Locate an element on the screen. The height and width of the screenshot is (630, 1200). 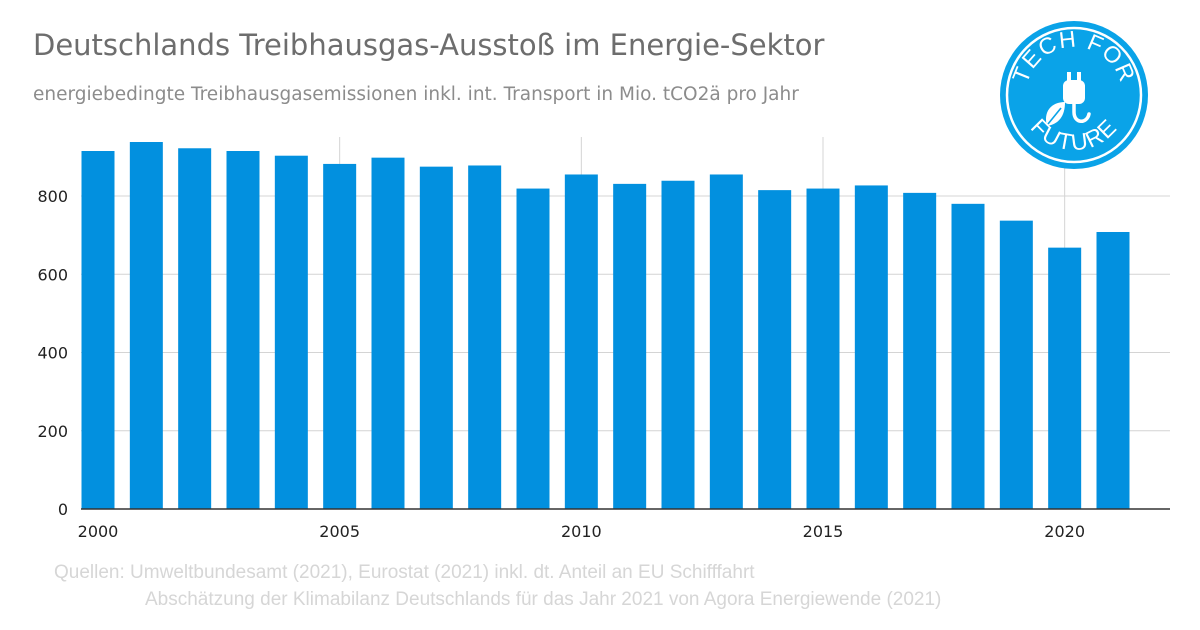
bar-2005 is located at coordinates (340, 336).